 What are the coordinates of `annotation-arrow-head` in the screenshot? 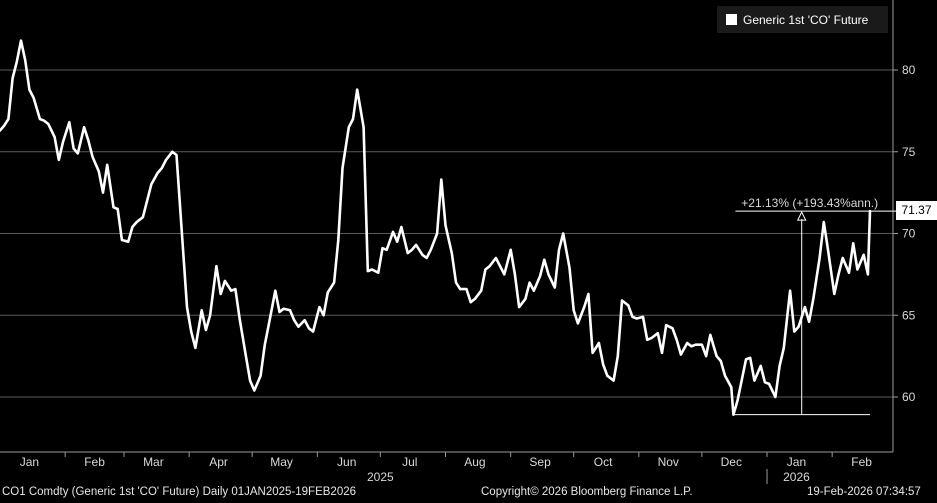 It's located at (801, 215).